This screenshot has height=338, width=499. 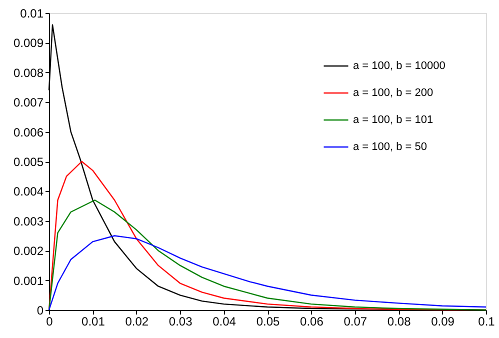 What do you see at coordinates (393, 93) in the screenshot?
I see `legend-label: a = 100, b = 200` at bounding box center [393, 93].